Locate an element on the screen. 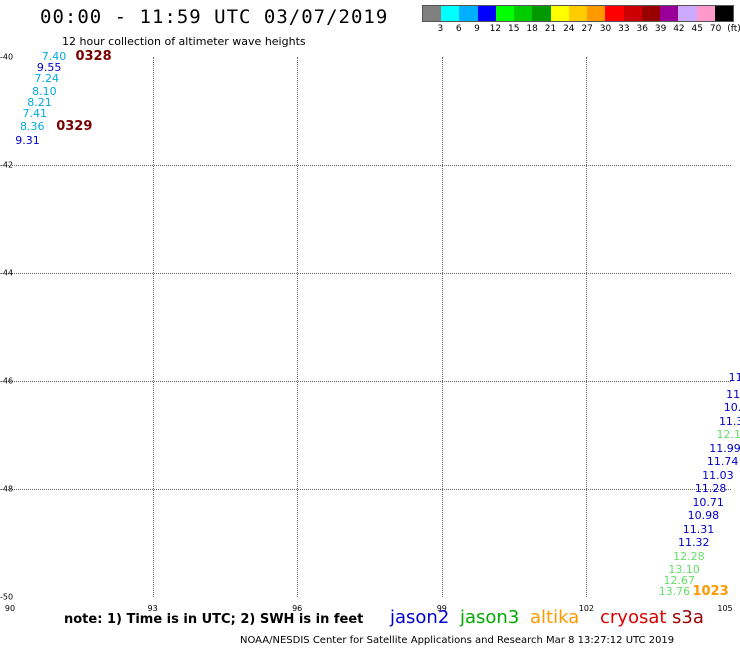 The height and width of the screenshot is (650, 740). wave-height-value: 12.14 is located at coordinates (728, 434).